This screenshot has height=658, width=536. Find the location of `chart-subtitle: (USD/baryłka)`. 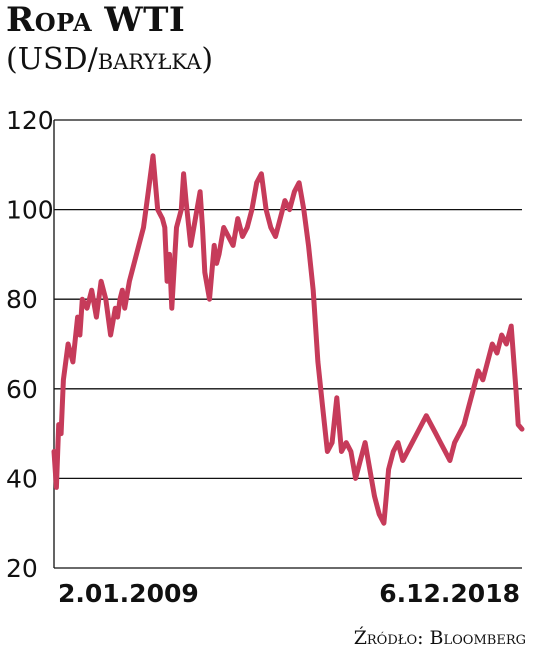

chart-subtitle: (USD/baryłka) is located at coordinates (109, 59).